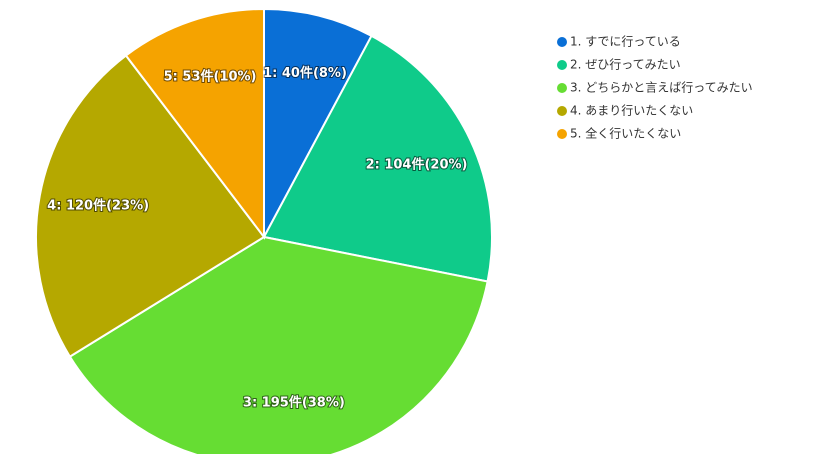  What do you see at coordinates (305, 73) in the screenshot?
I see `slice-label: 1: 40件(8%)` at bounding box center [305, 73].